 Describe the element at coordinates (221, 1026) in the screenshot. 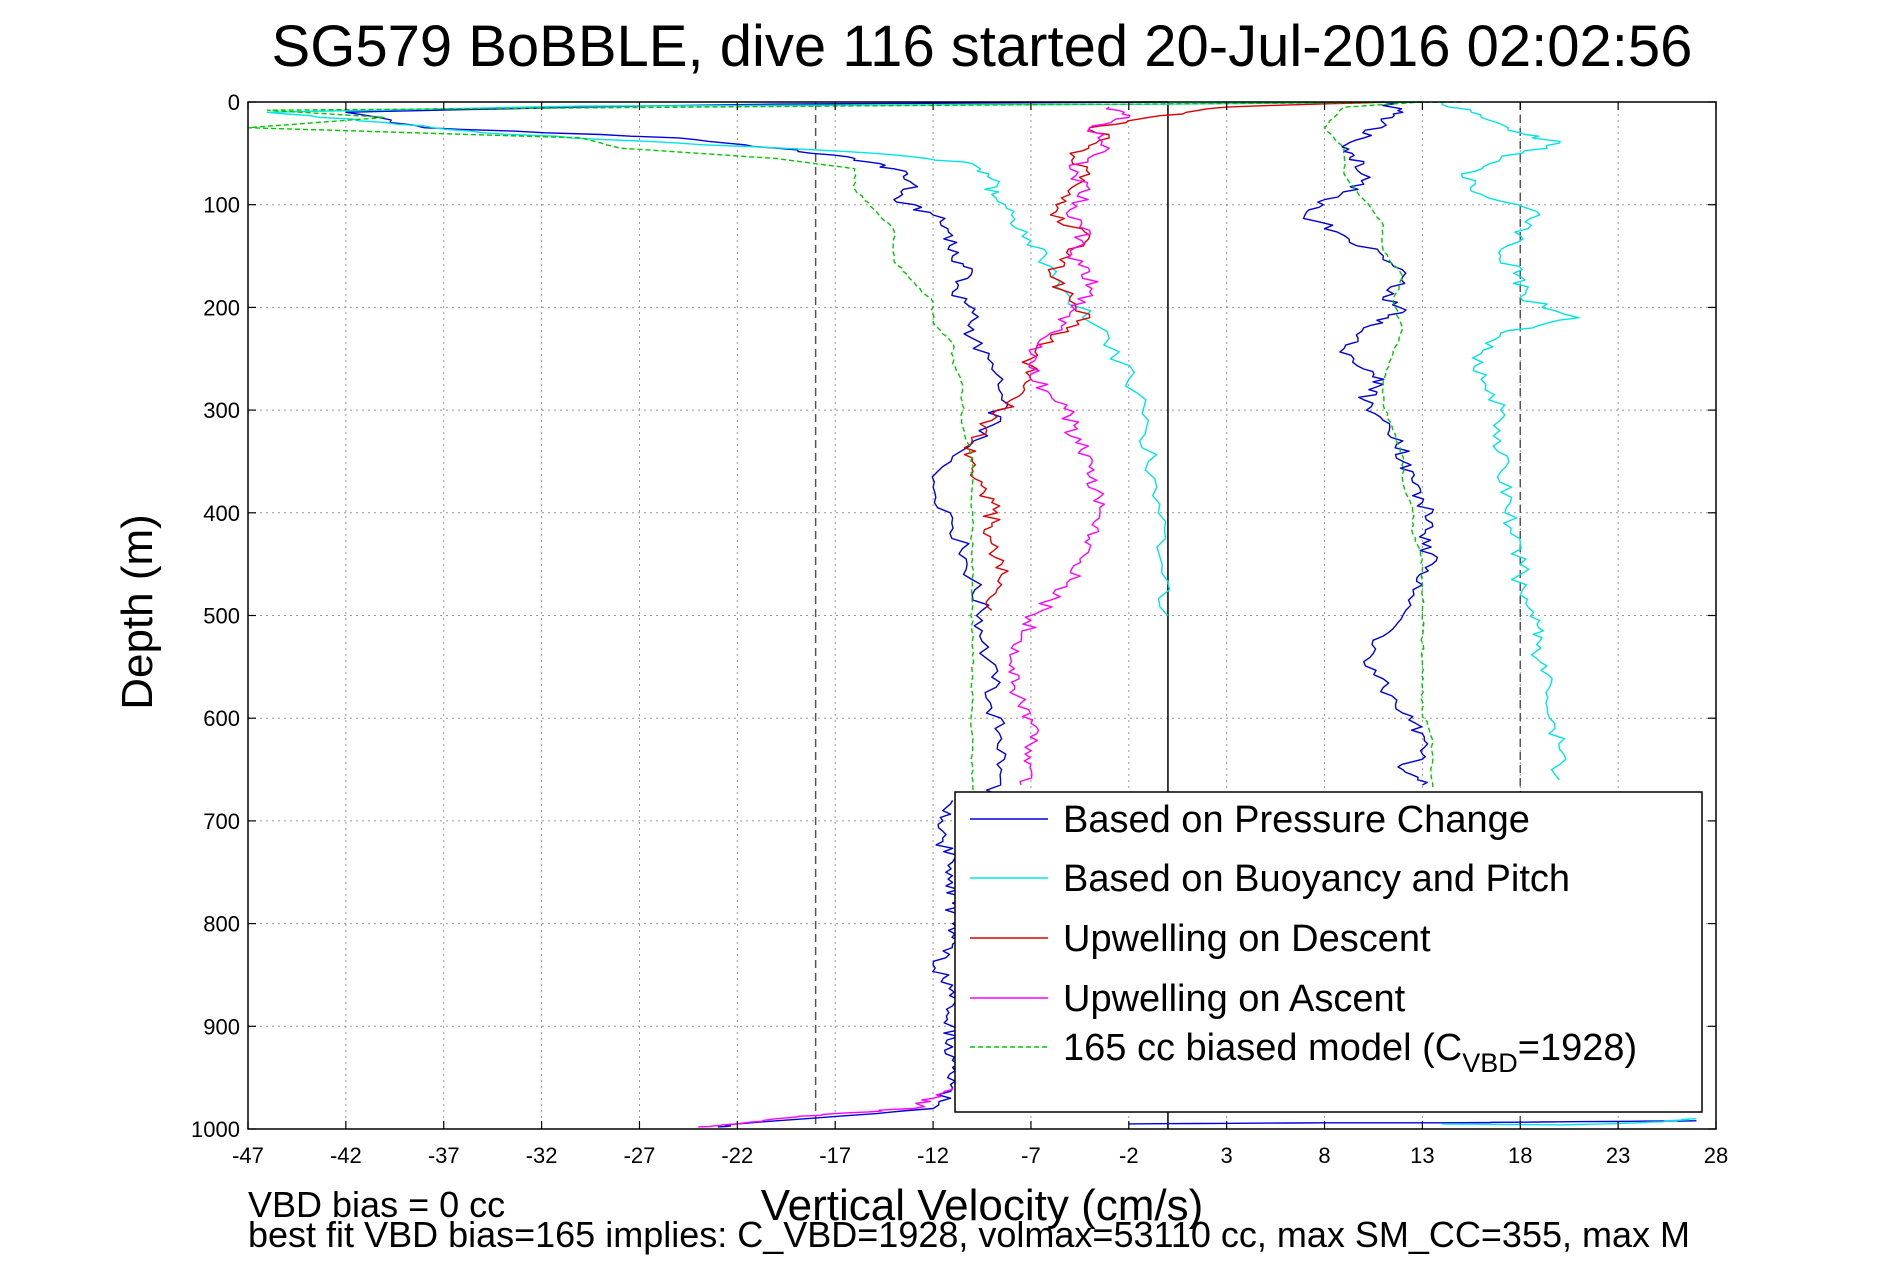

I see `y-tick-label: 900` at that location.